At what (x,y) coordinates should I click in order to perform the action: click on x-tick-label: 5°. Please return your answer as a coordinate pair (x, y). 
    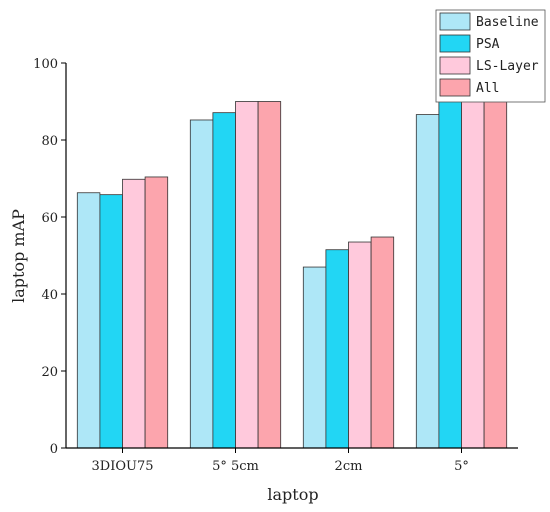
    Looking at the image, I should click on (461, 466).